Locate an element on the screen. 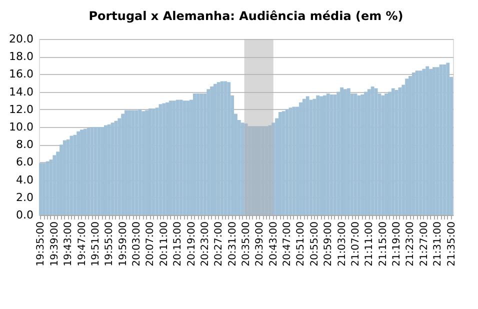 The width and height of the screenshot is (478, 309). x-tick-label: 21:11:00 is located at coordinates (370, 244).